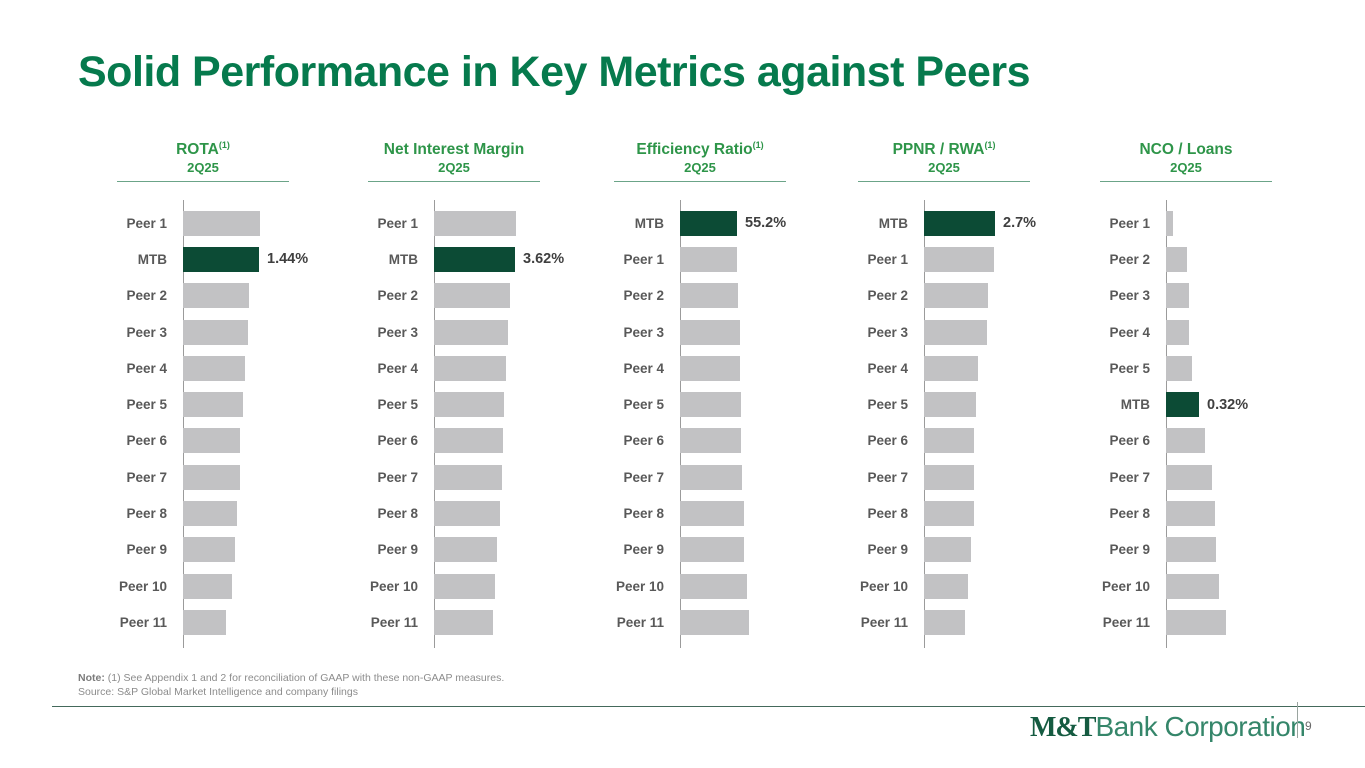 The image size is (1365, 768). I want to click on chart-row: Peer 5, so click(1209, 368).